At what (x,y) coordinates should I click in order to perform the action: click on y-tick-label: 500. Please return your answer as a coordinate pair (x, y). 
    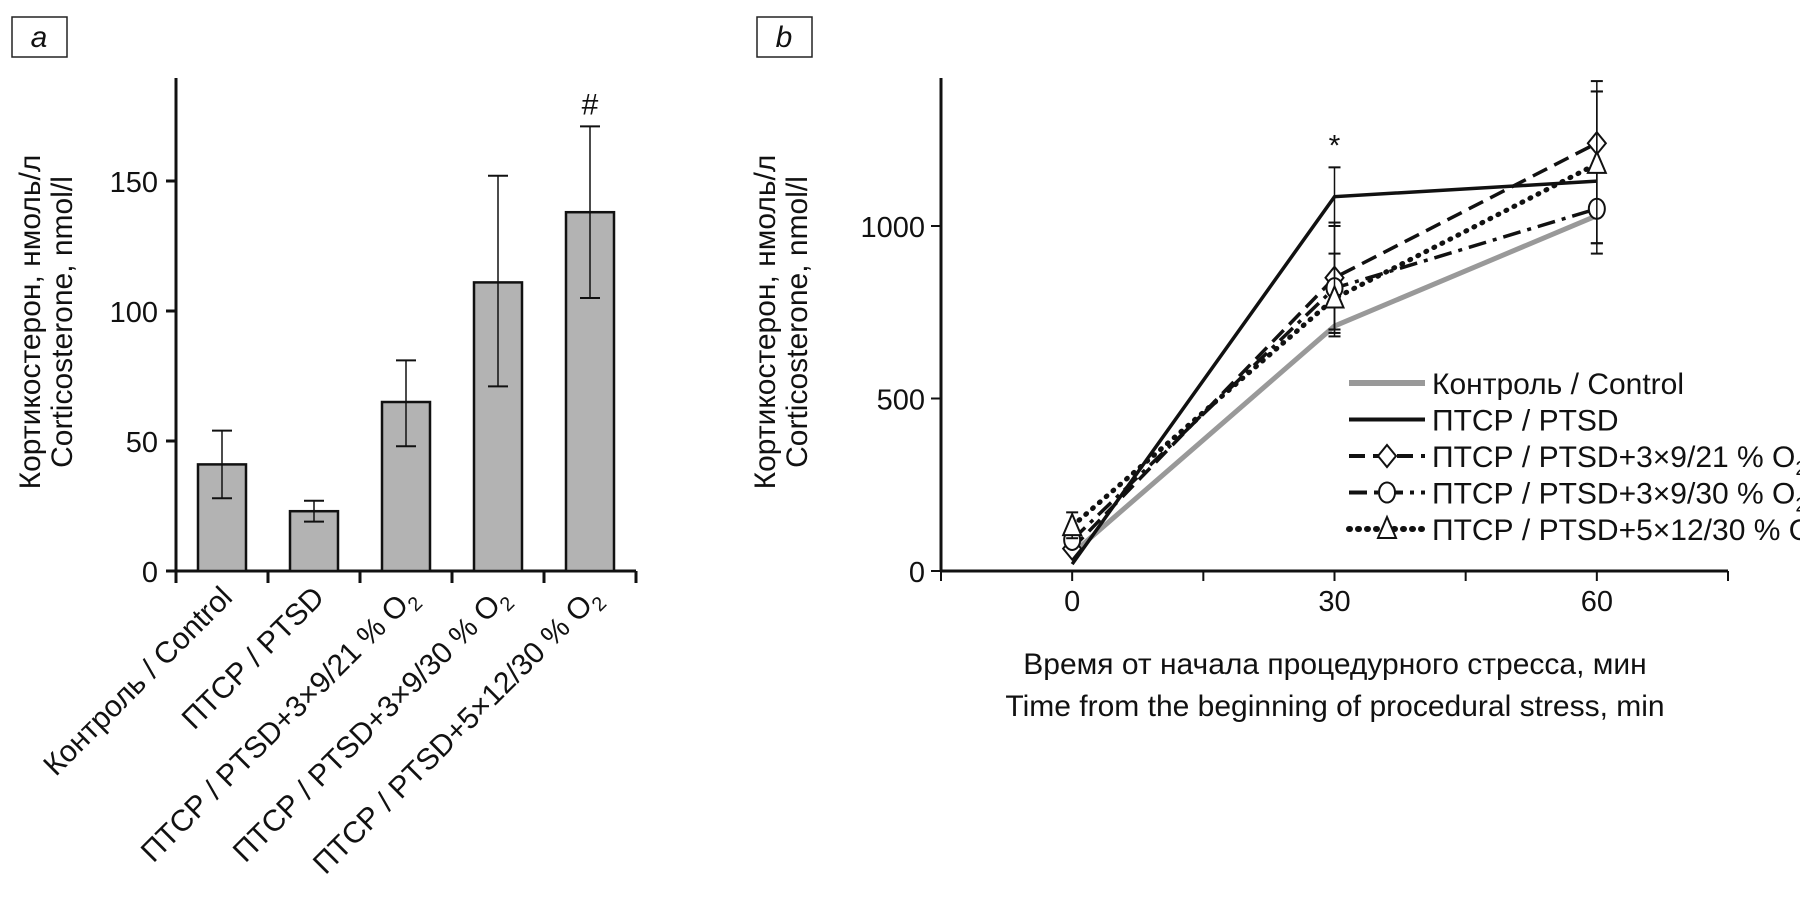
    Looking at the image, I should click on (901, 401).